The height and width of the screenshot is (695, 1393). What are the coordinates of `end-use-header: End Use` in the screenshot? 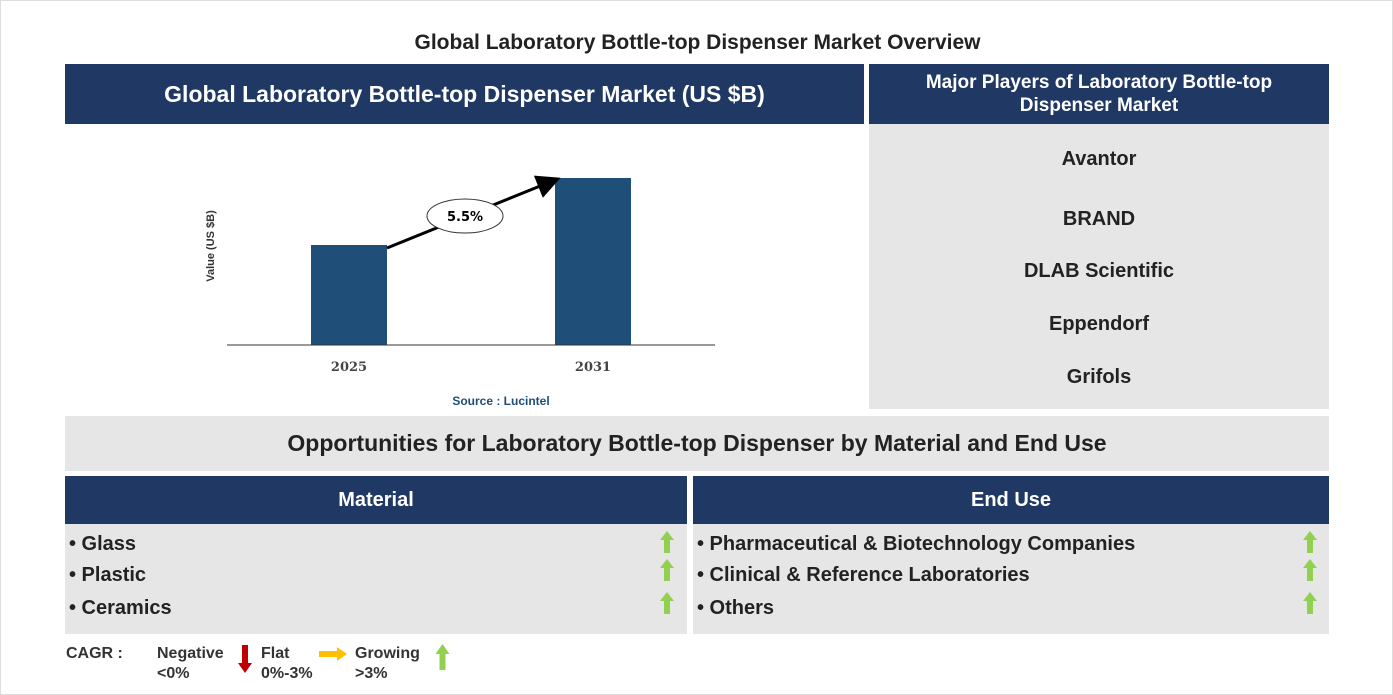 It's located at (1011, 500).